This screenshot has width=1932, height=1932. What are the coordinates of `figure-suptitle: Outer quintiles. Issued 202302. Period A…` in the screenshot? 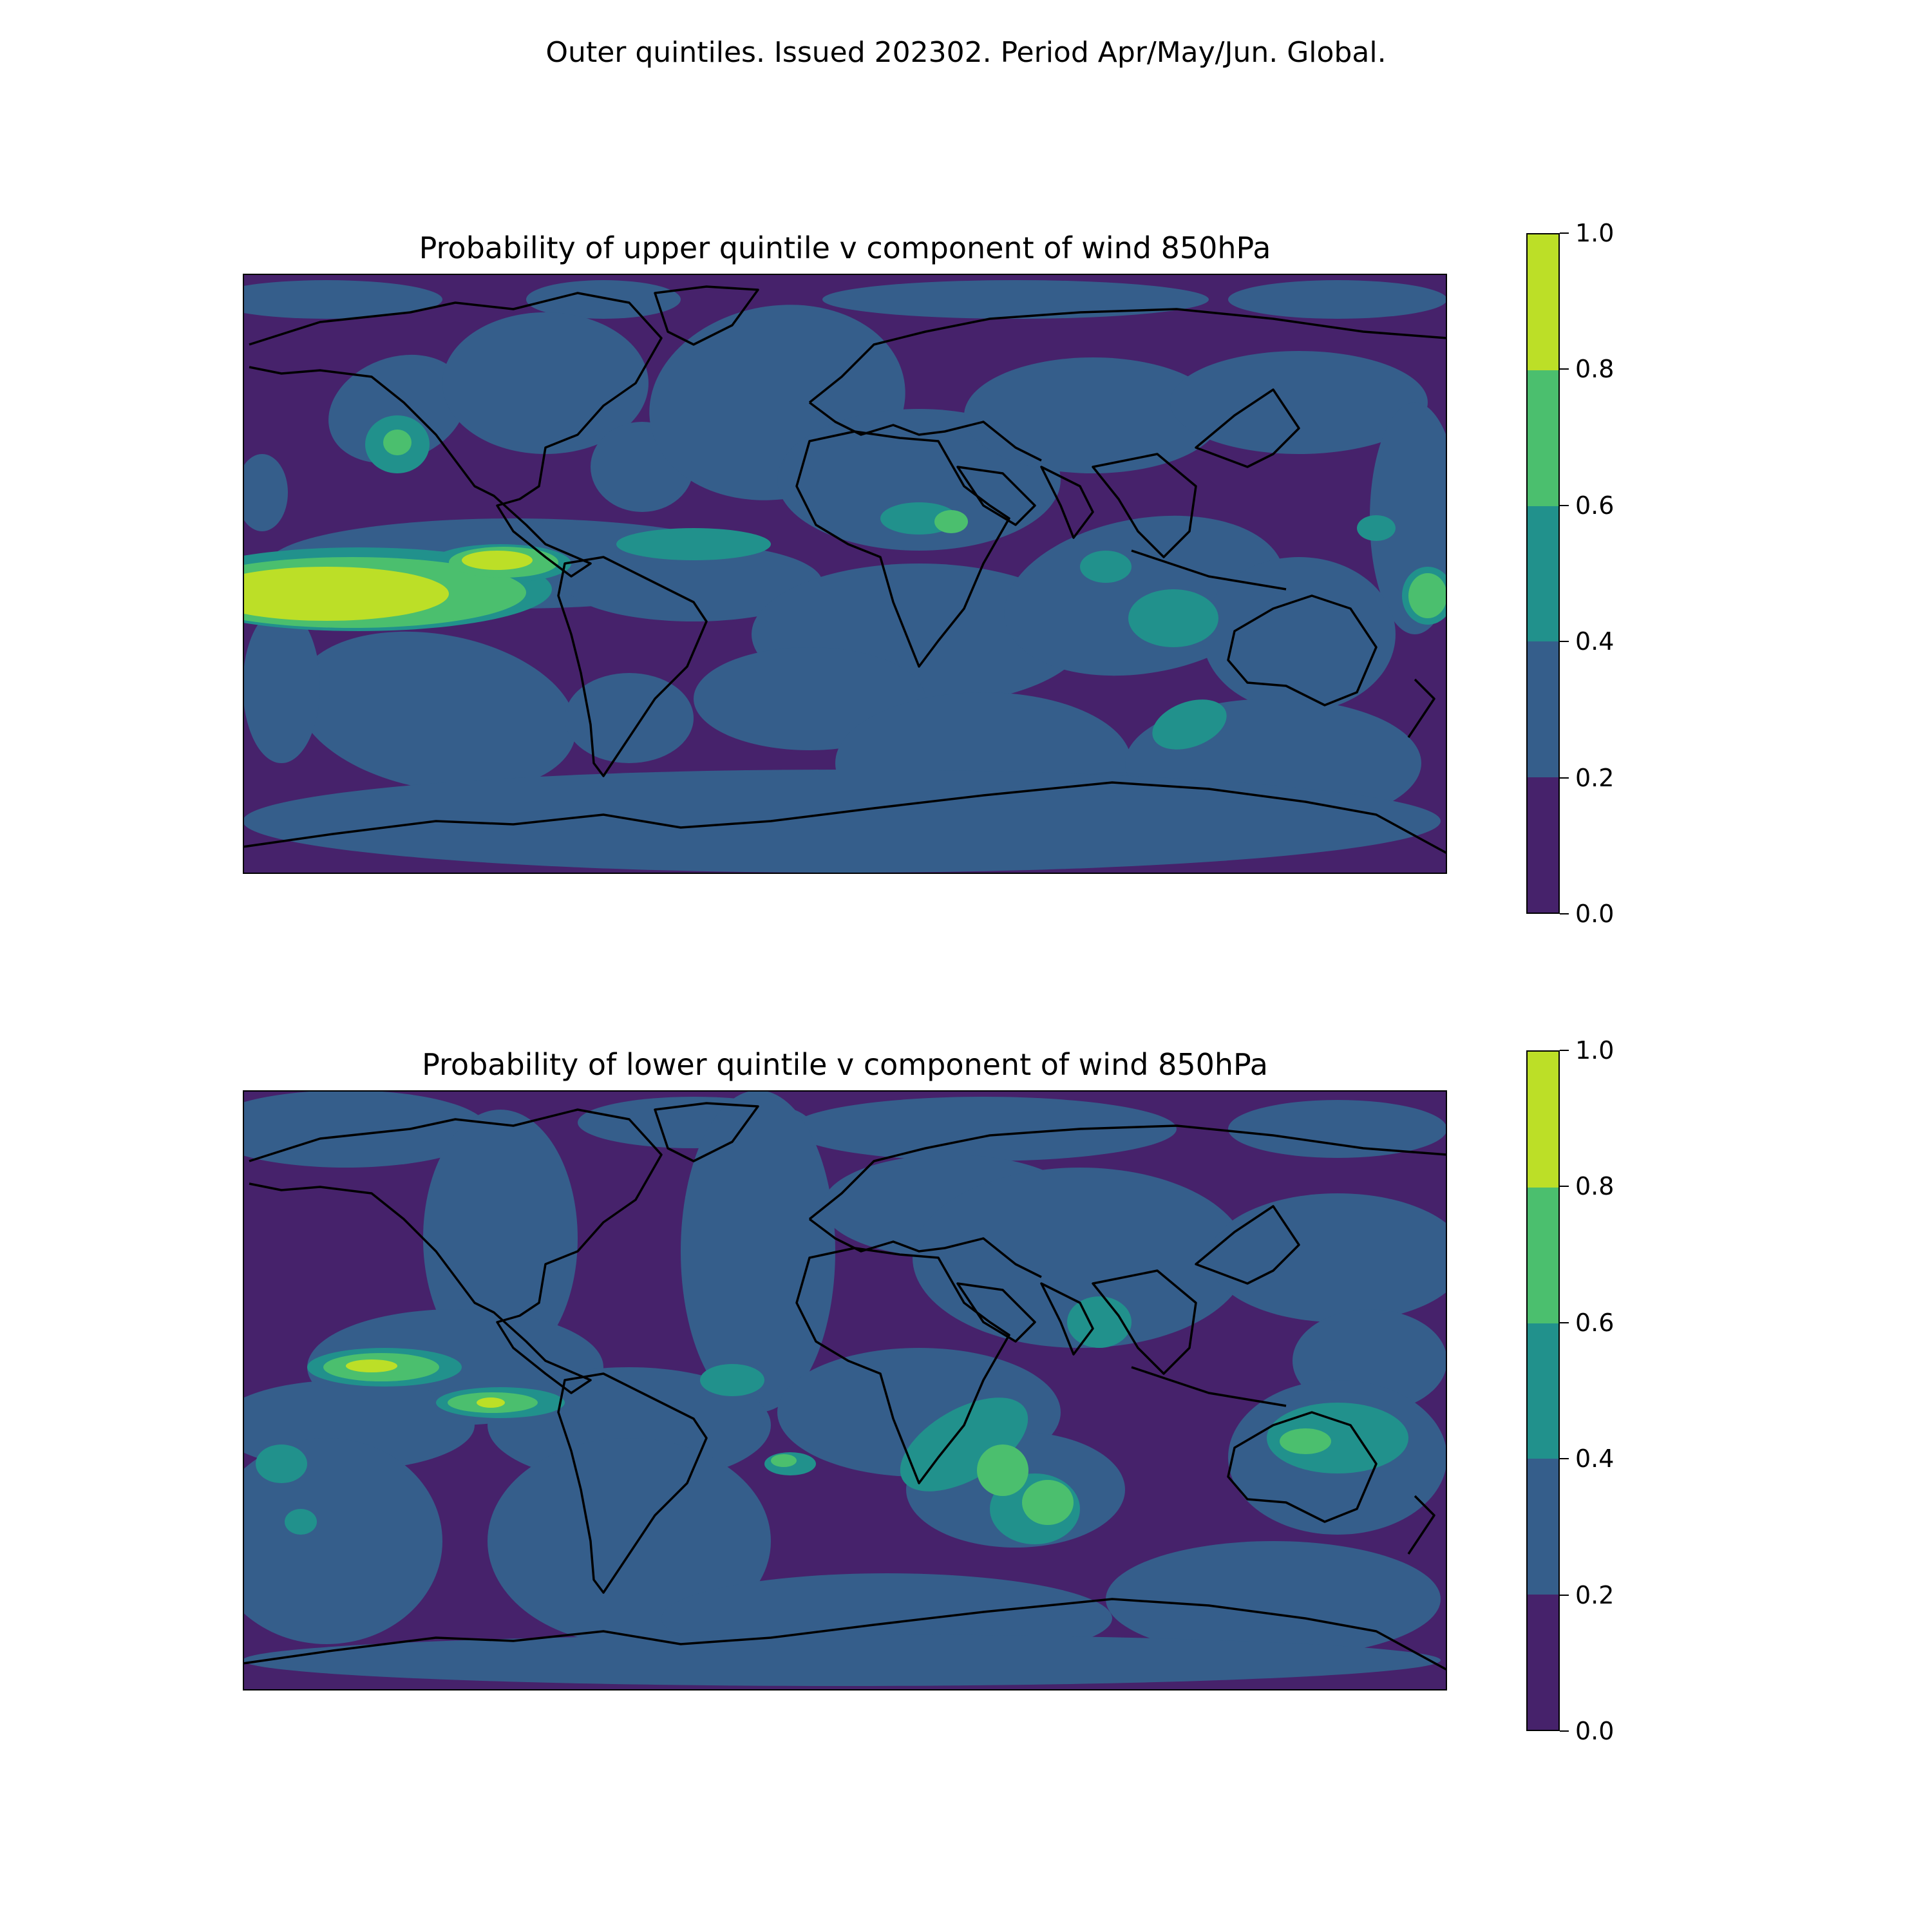 It's located at (966, 52).